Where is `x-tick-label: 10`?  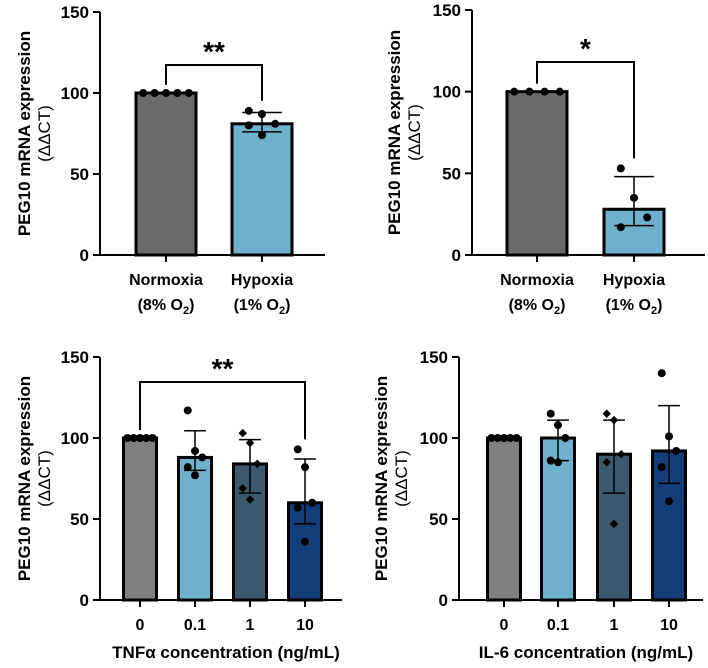 x-tick-label: 10 is located at coordinates (305, 625).